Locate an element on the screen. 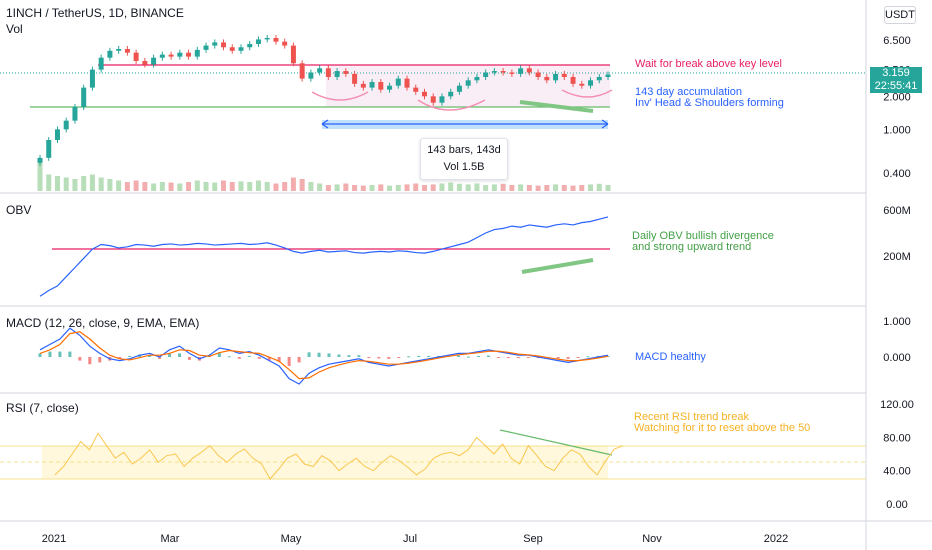  time-axis-tick: 2022 is located at coordinates (776, 539).